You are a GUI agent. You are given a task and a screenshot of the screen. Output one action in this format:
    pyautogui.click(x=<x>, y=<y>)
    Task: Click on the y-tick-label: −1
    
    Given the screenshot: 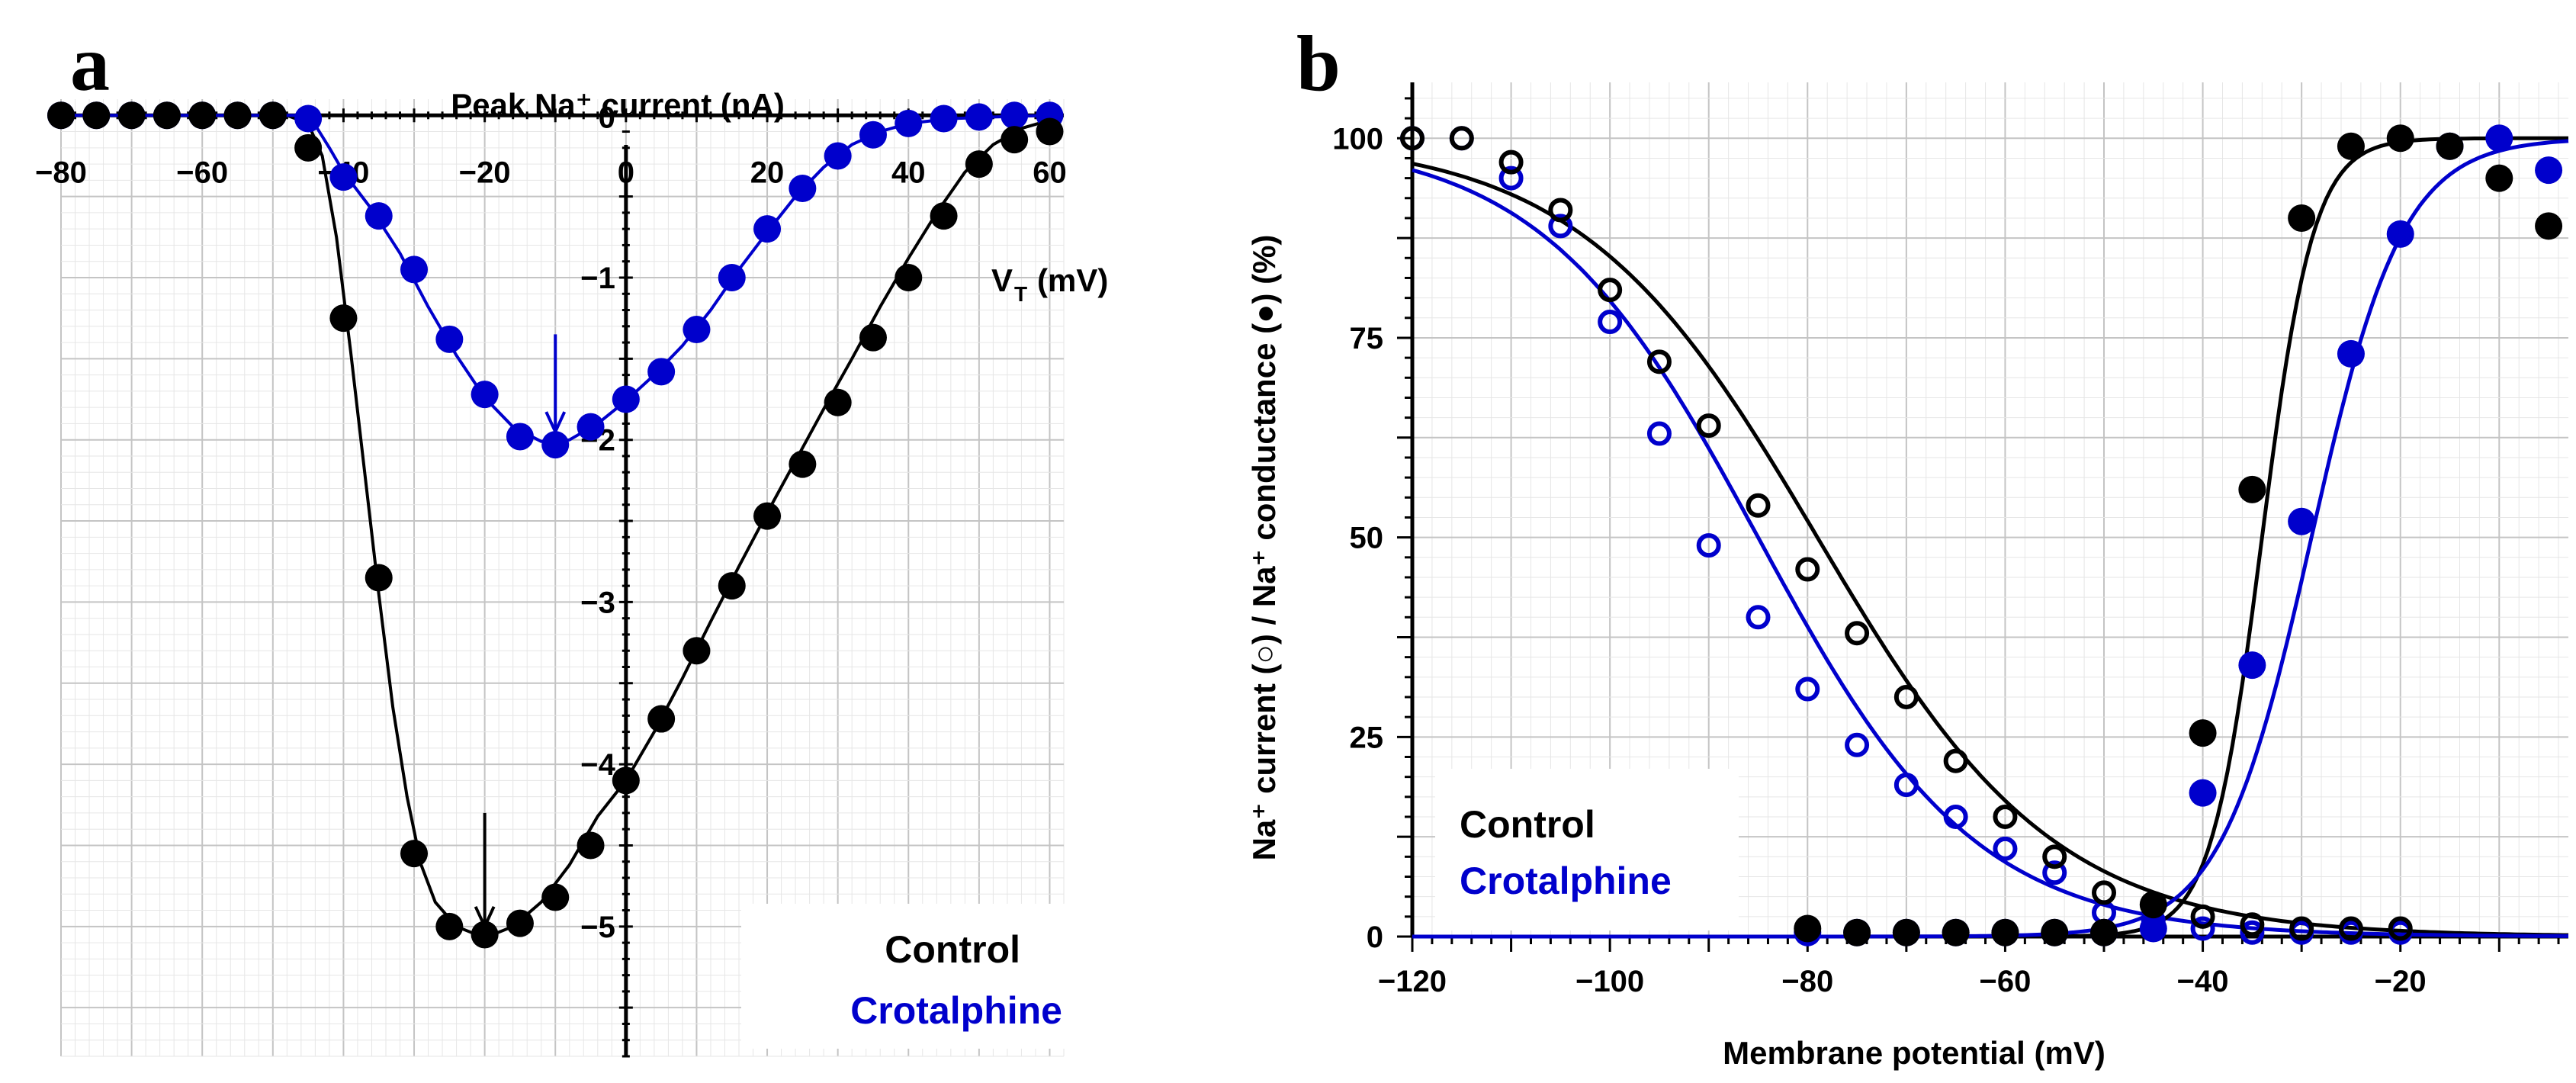 What is the action you would take?
    pyautogui.click(x=597, y=278)
    